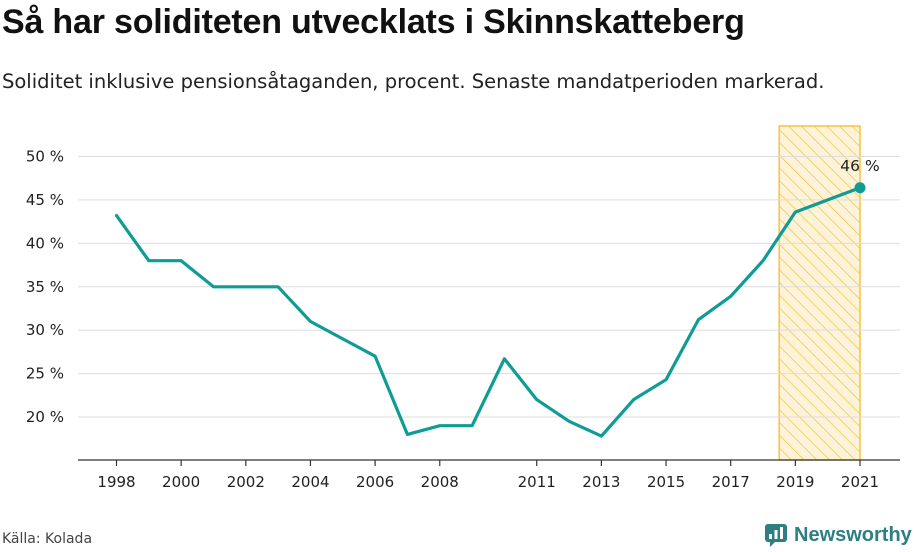 The width and height of the screenshot is (920, 552). Describe the element at coordinates (440, 482) in the screenshot. I see `x-tick-label: 2008` at that location.